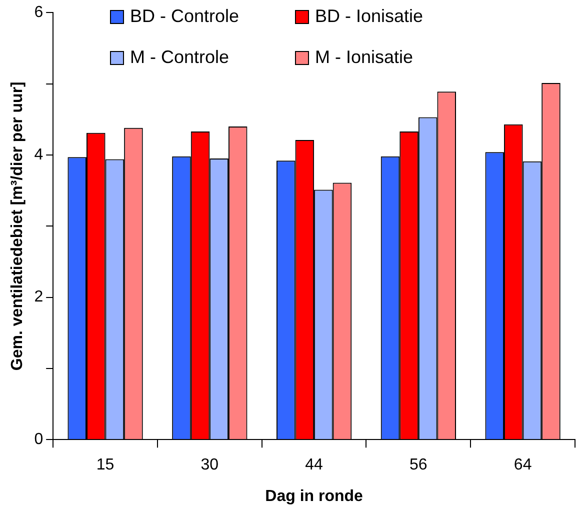 The width and height of the screenshot is (579, 514). What do you see at coordinates (39, 13) in the screenshot?
I see `y-tick-label: 6` at bounding box center [39, 13].